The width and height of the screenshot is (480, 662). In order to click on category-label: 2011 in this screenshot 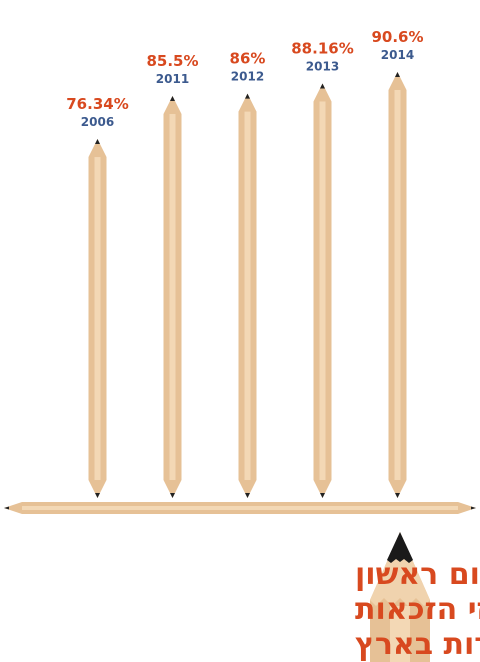, I will do `click(172, 79)`.